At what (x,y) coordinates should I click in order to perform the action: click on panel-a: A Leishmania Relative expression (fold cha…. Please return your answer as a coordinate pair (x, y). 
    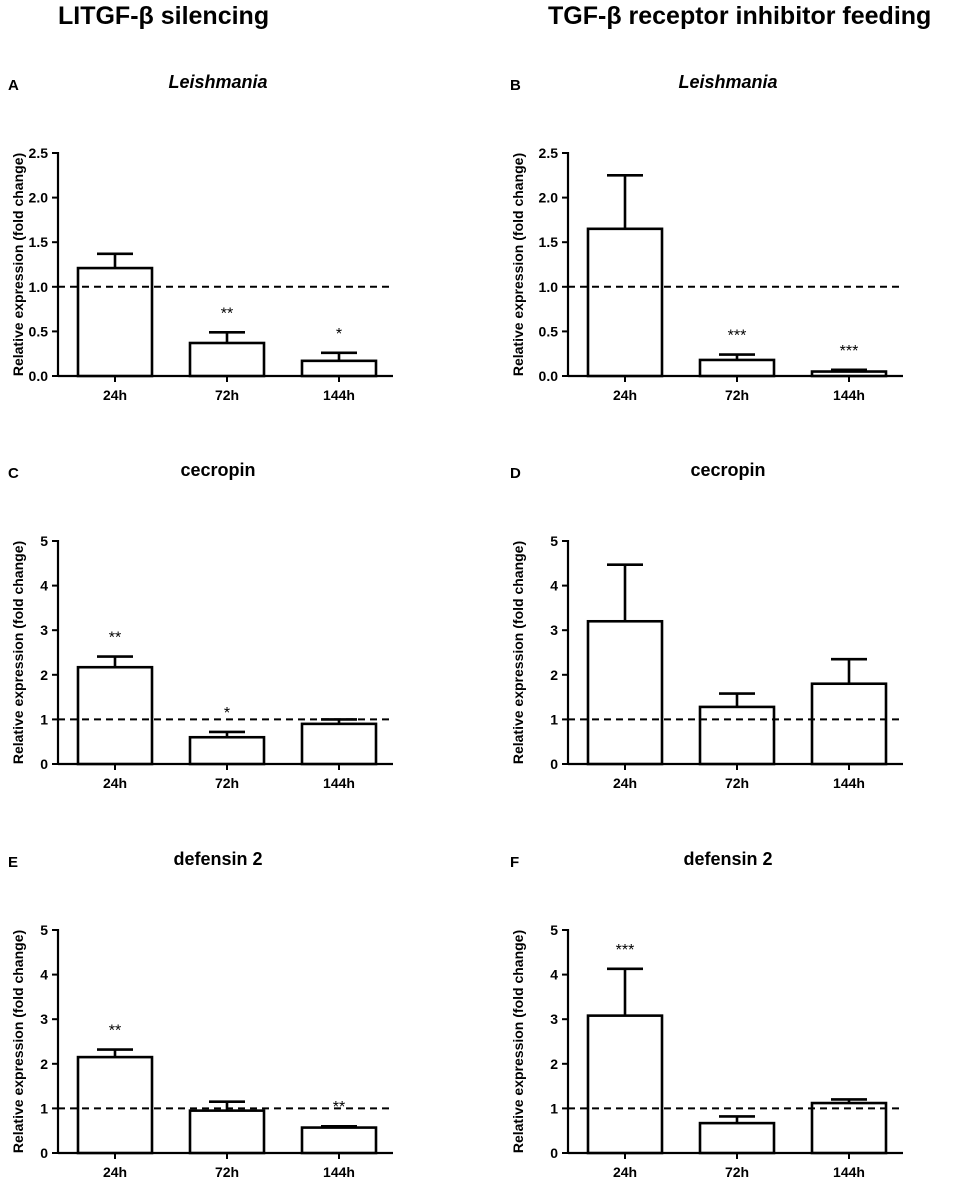
    Looking at the image, I should click on (200, 237).